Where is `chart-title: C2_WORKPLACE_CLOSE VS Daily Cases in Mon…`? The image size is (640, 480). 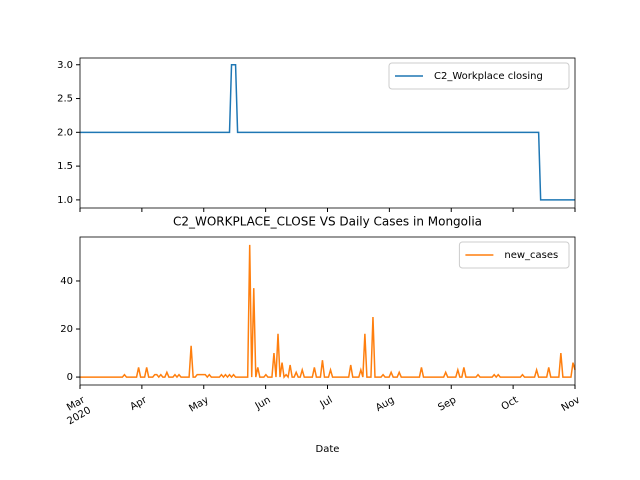 chart-title: C2_WORKPLACE_CLOSE VS Daily Cases in Mon… is located at coordinates (327, 222).